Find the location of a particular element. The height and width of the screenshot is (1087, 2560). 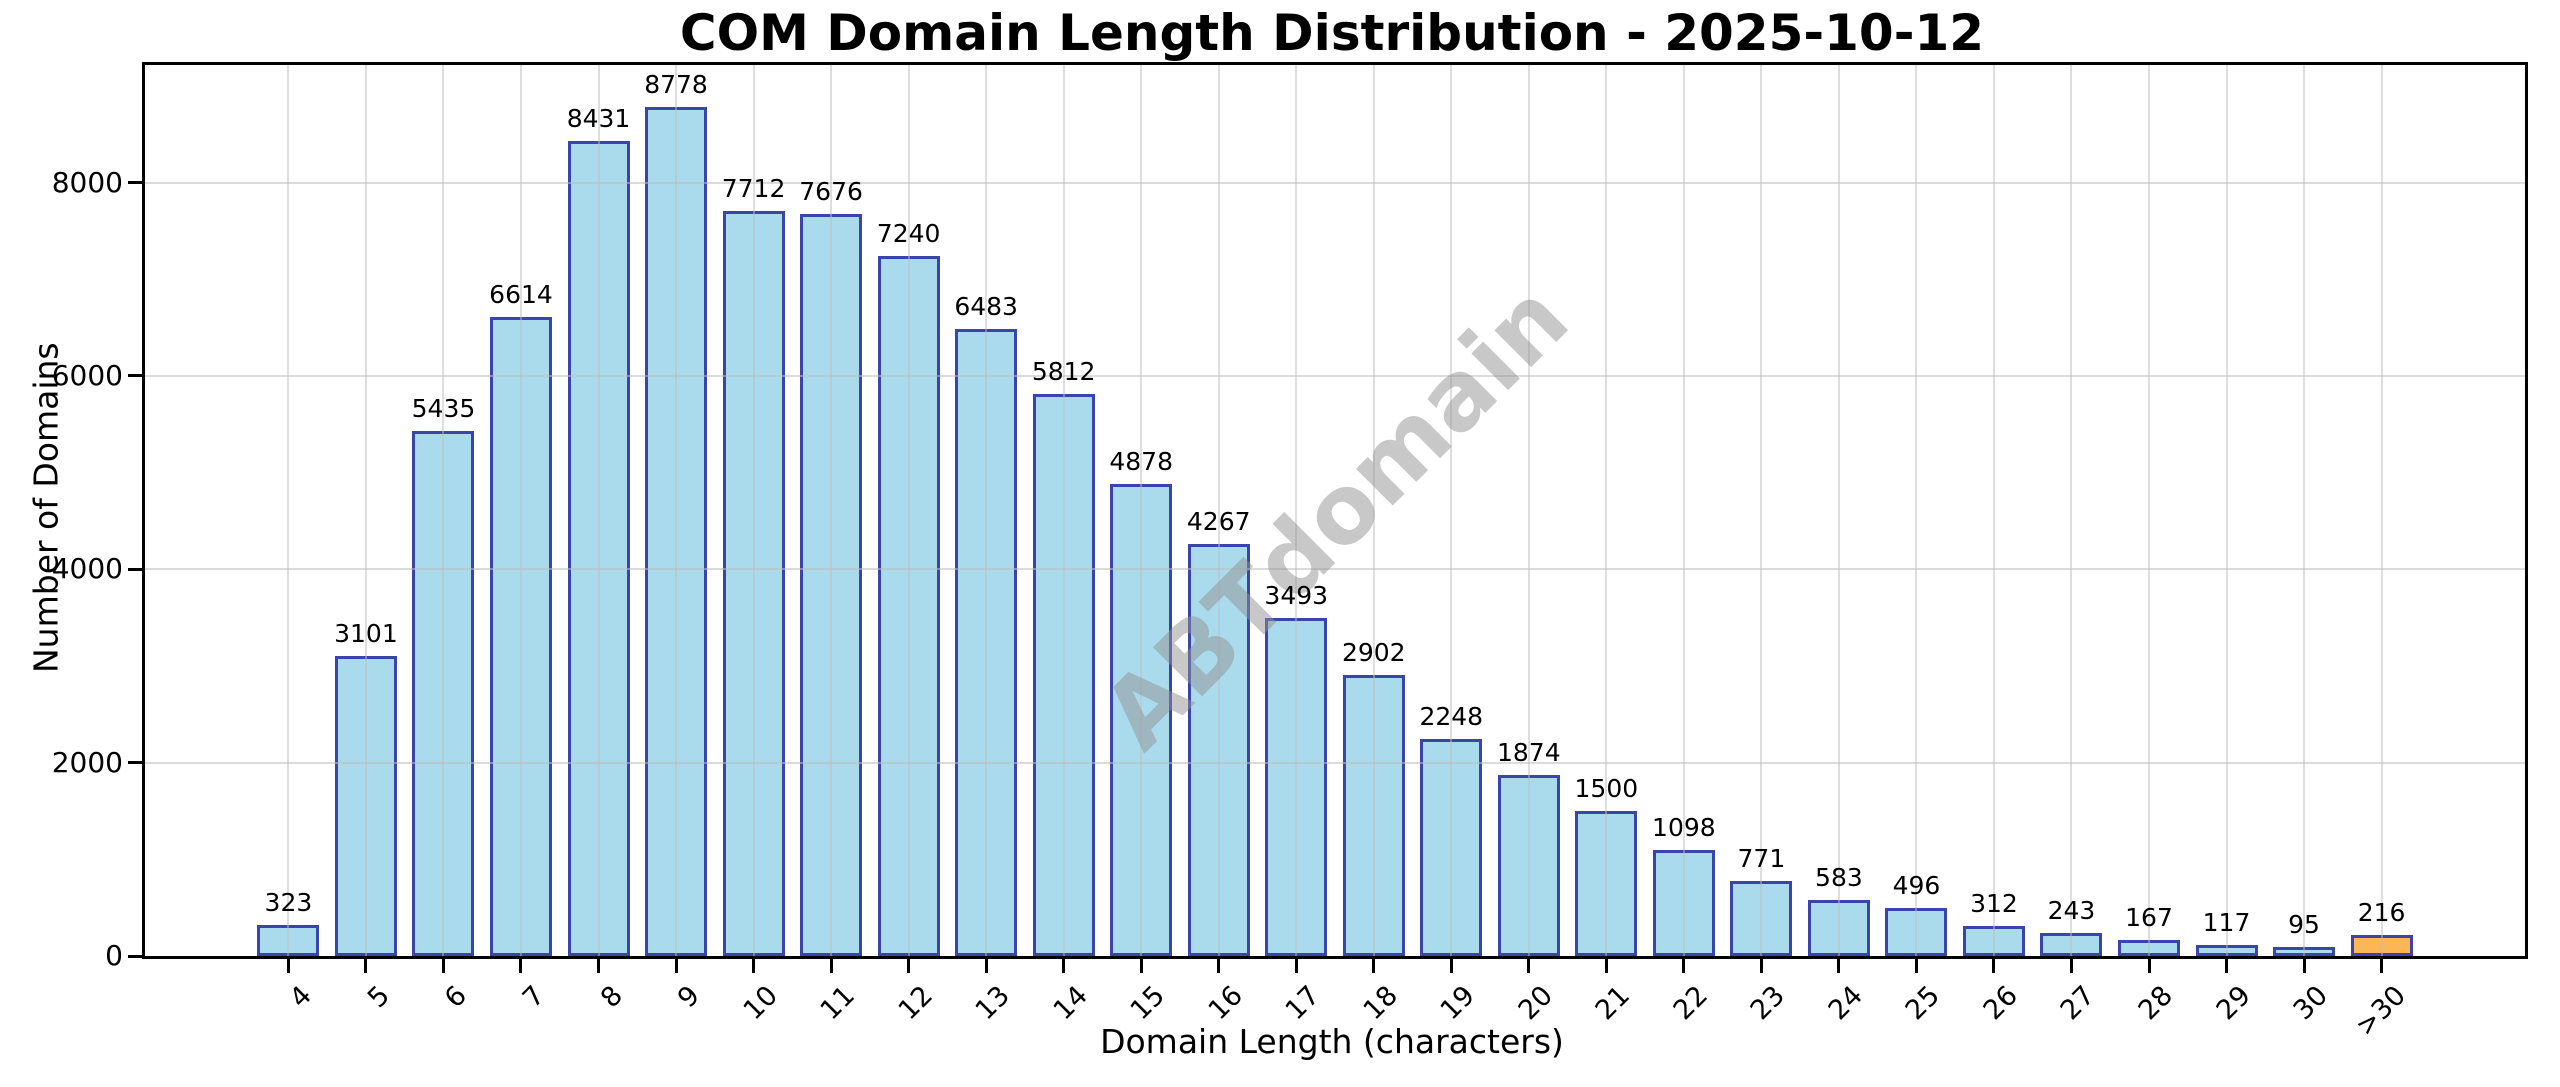

bar-value-label: 5435 is located at coordinates (443, 408).